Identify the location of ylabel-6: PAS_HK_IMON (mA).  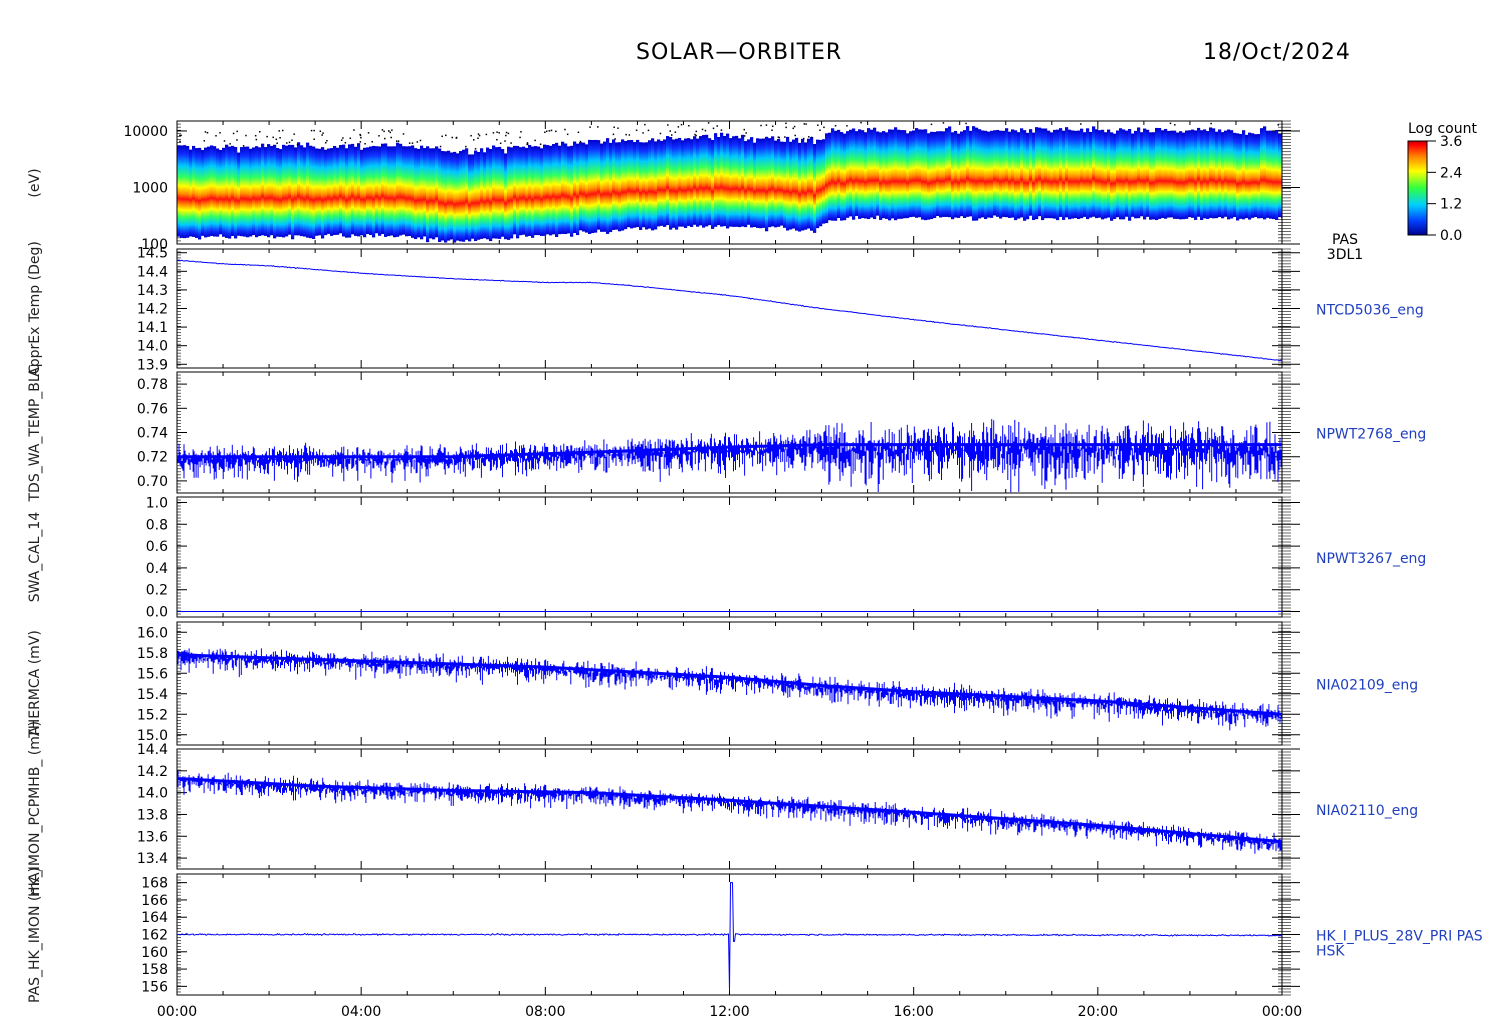
(35, 934).